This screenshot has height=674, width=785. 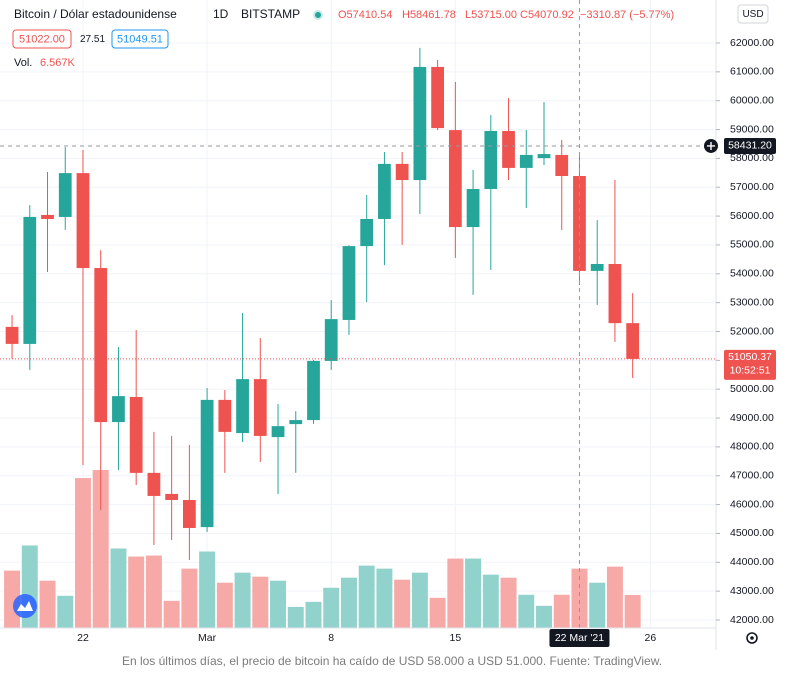 What do you see at coordinates (579, 638) in the screenshot?
I see `crosshair-date-tag` at bounding box center [579, 638].